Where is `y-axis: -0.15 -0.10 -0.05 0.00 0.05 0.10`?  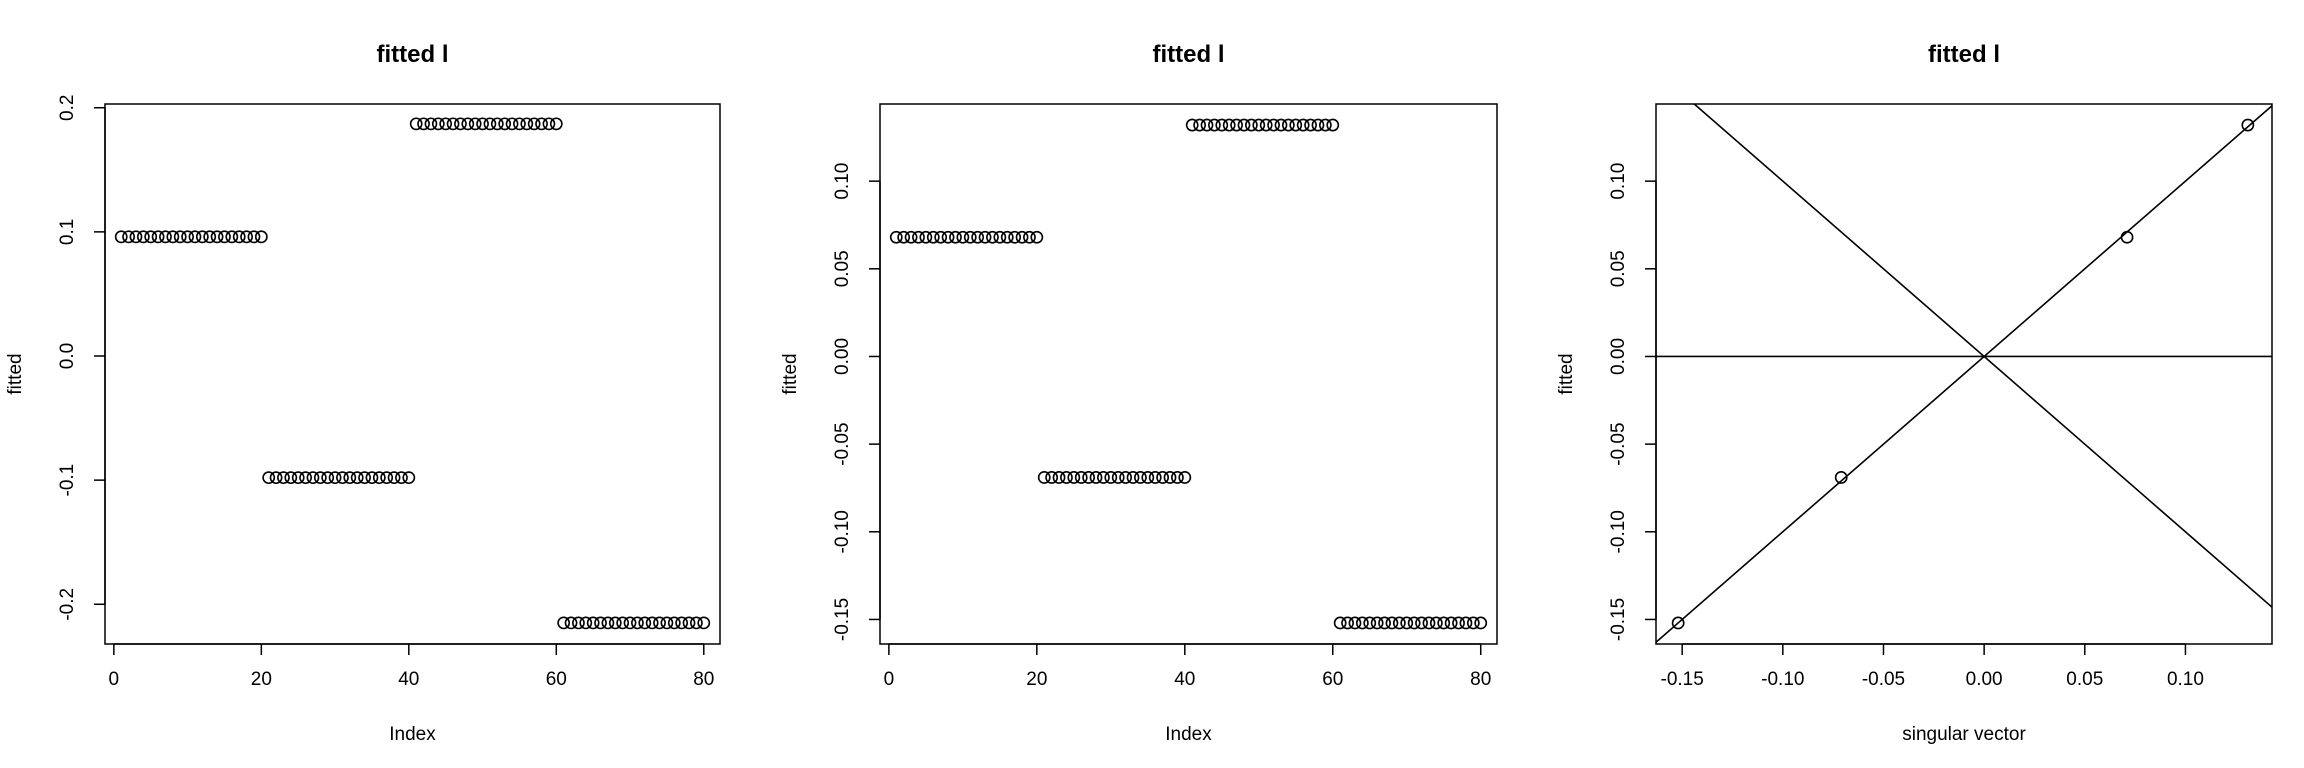
y-axis: -0.15 -0.10 -0.05 0.00 0.05 0.10 is located at coordinates (856, 402).